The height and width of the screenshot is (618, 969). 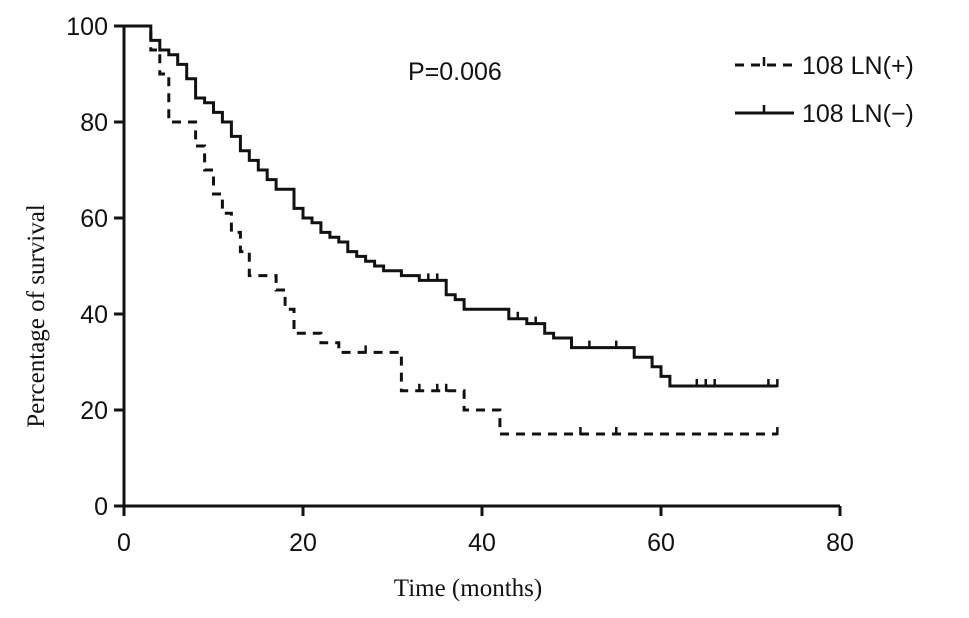 I want to click on legend-item: 108 LN(−), so click(x=824, y=114).